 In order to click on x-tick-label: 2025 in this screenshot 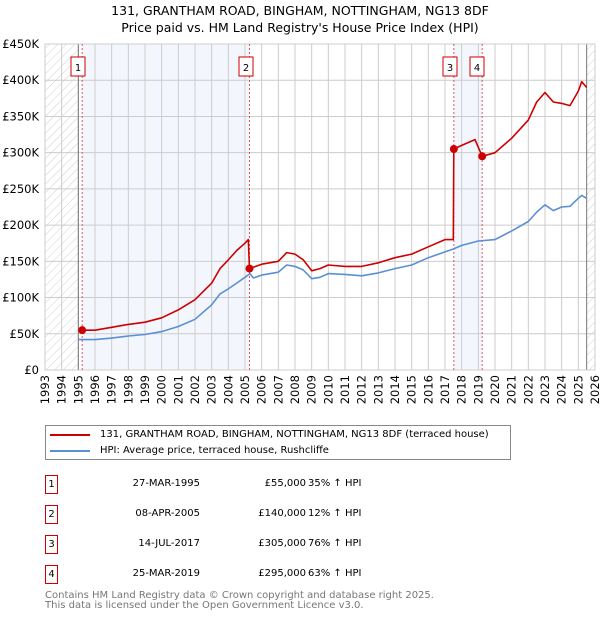, I will do `click(578, 389)`.